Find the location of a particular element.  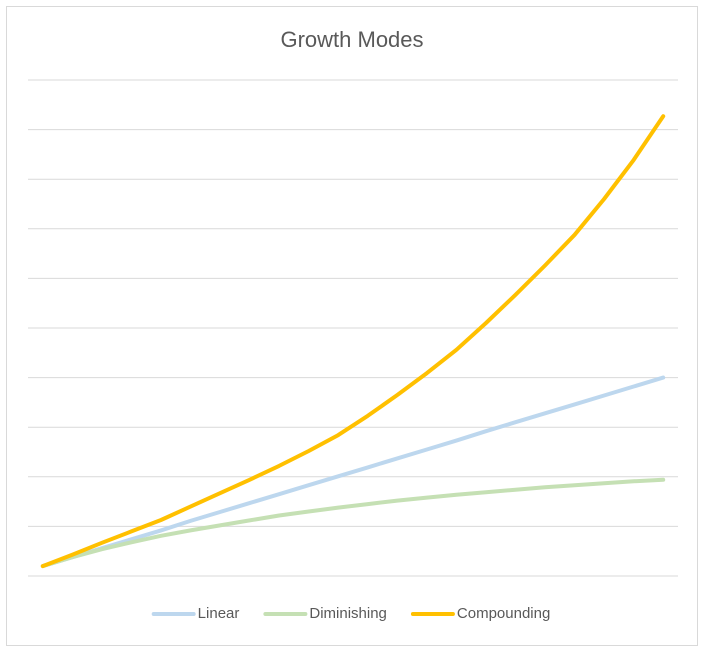

legend-label: Linear is located at coordinates (219, 613).